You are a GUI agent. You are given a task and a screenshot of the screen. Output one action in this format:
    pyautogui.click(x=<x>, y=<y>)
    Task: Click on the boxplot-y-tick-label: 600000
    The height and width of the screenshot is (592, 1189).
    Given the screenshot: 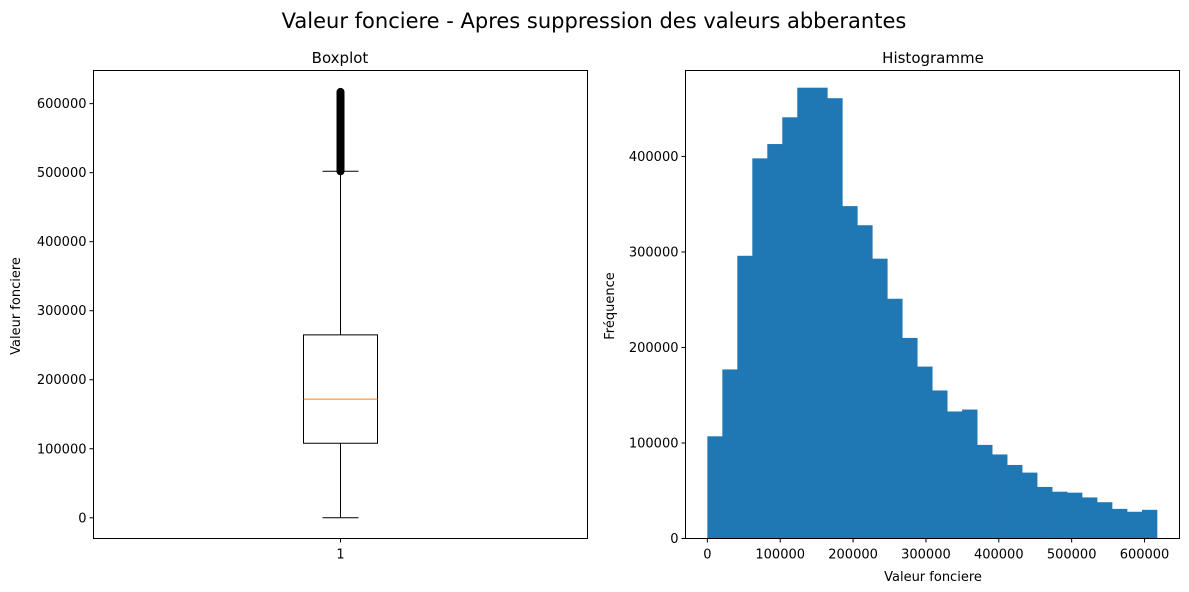 What is the action you would take?
    pyautogui.click(x=62, y=104)
    